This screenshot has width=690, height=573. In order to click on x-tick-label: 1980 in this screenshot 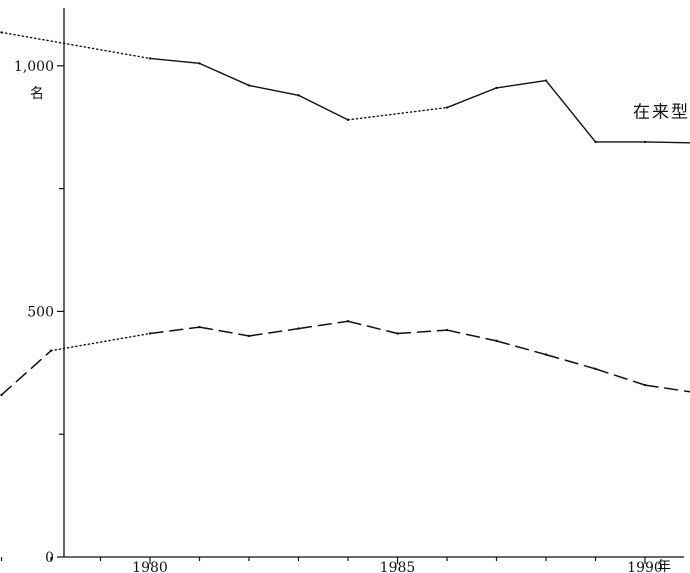, I will do `click(150, 566)`.